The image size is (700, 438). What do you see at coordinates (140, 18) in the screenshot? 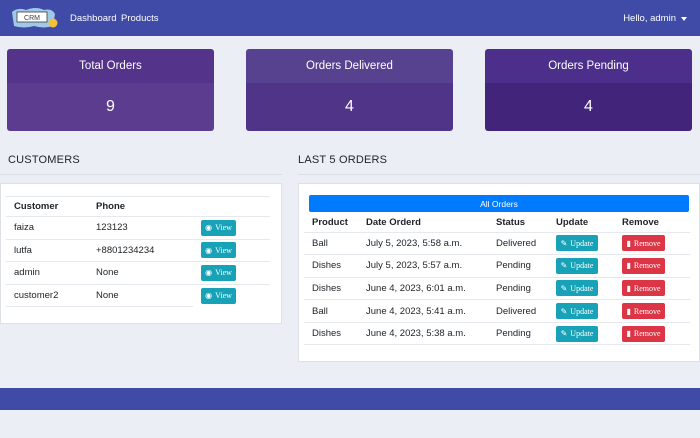
I see `nav-link-products: Products` at bounding box center [140, 18].